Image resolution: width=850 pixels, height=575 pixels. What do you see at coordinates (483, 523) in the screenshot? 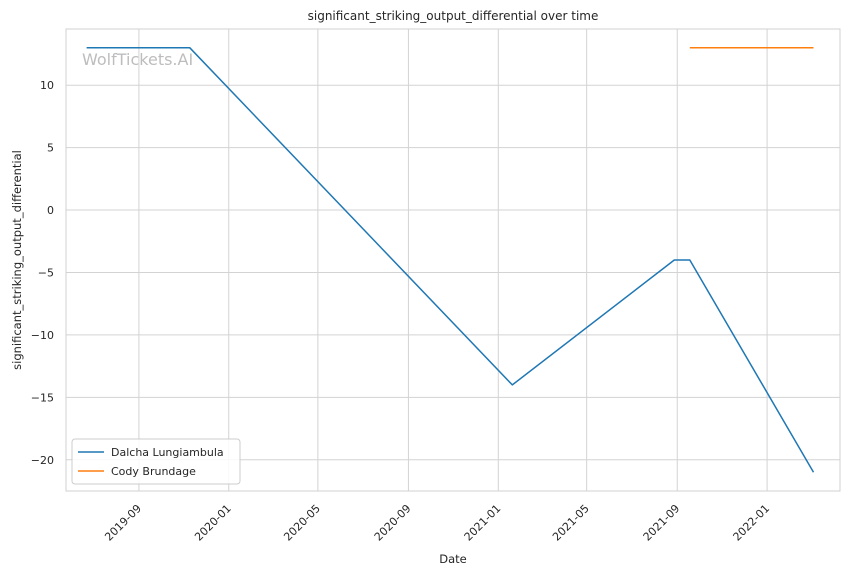
I see `x-tick-label: 2021-01` at bounding box center [483, 523].